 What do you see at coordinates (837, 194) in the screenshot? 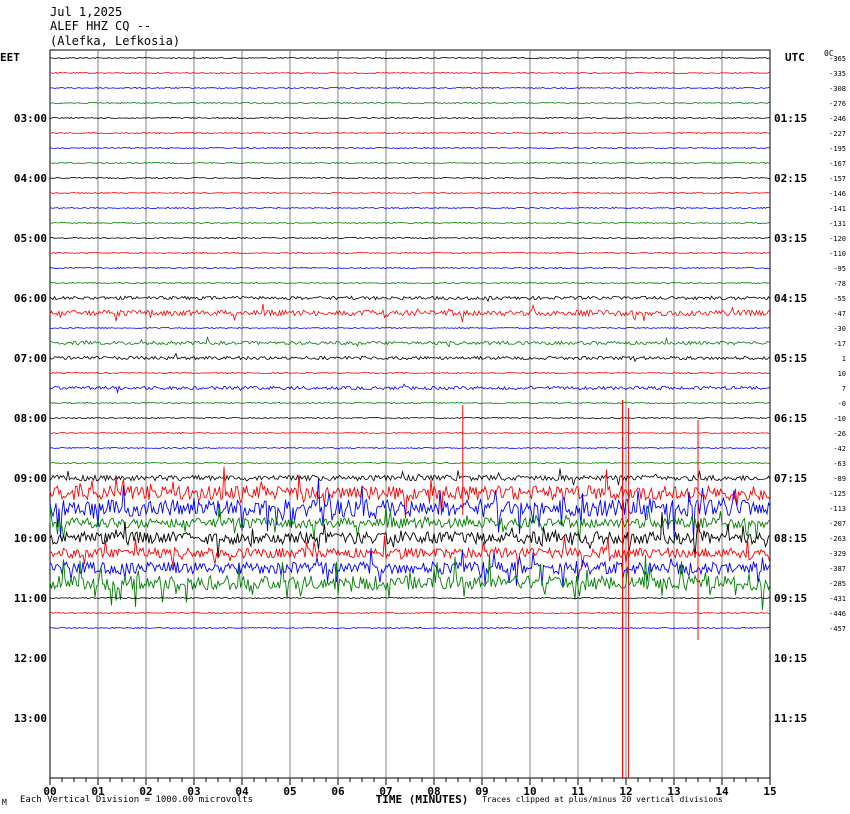
I see `trace-offset-label: -146` at bounding box center [837, 194].